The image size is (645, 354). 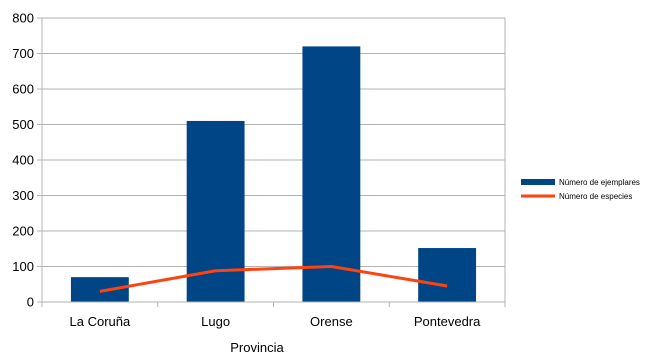 I want to click on y-tick-label: 100, so click(x=23, y=266).